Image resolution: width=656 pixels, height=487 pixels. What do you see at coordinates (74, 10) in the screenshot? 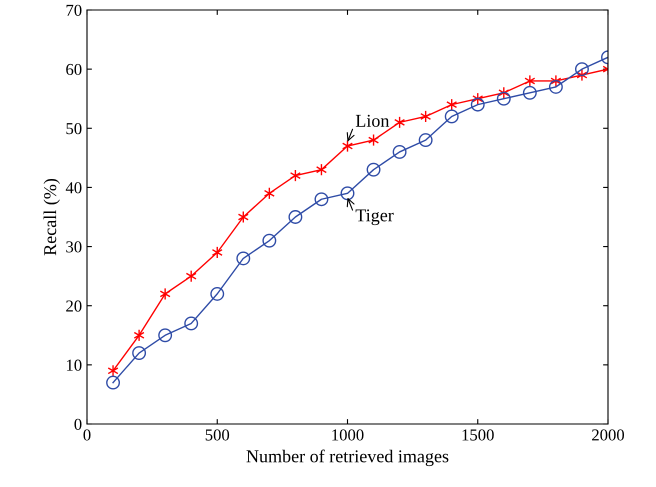
I see `y-tick-label: 70` at bounding box center [74, 10].